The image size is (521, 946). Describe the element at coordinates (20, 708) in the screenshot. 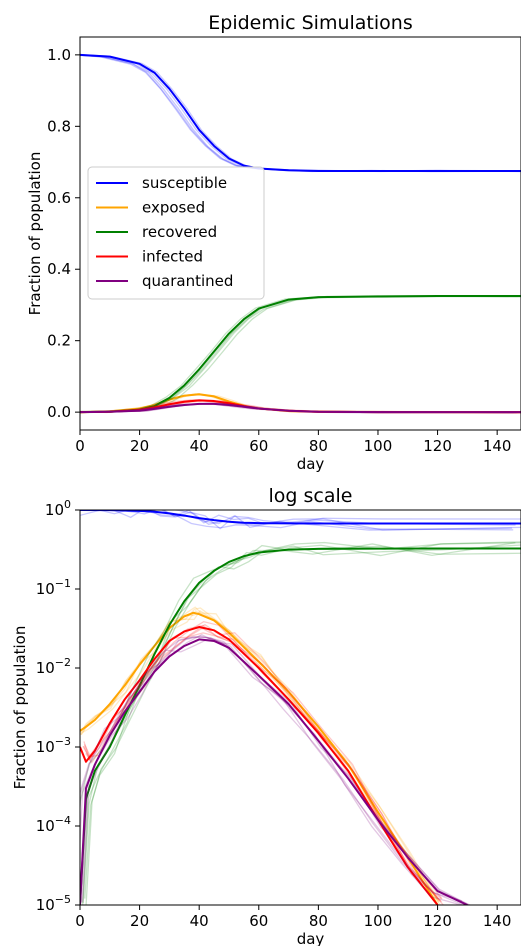

I see `bottom-y-axis-label: Fraction of population` at that location.